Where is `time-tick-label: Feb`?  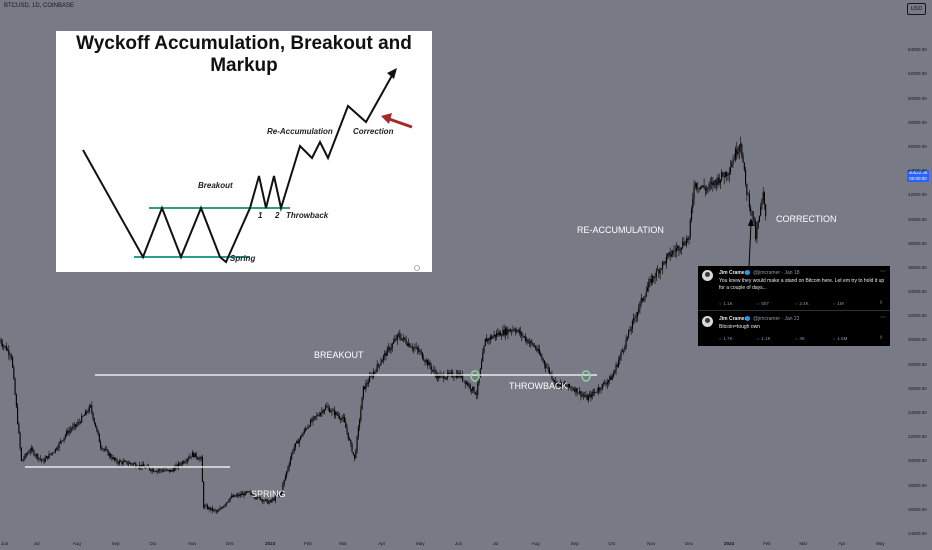 time-tick-label: Feb is located at coordinates (308, 543).